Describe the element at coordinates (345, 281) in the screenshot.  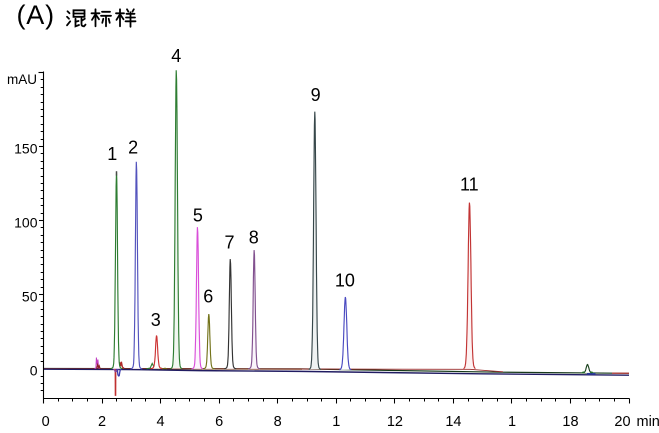
I see `svg-text: 10` at that location.